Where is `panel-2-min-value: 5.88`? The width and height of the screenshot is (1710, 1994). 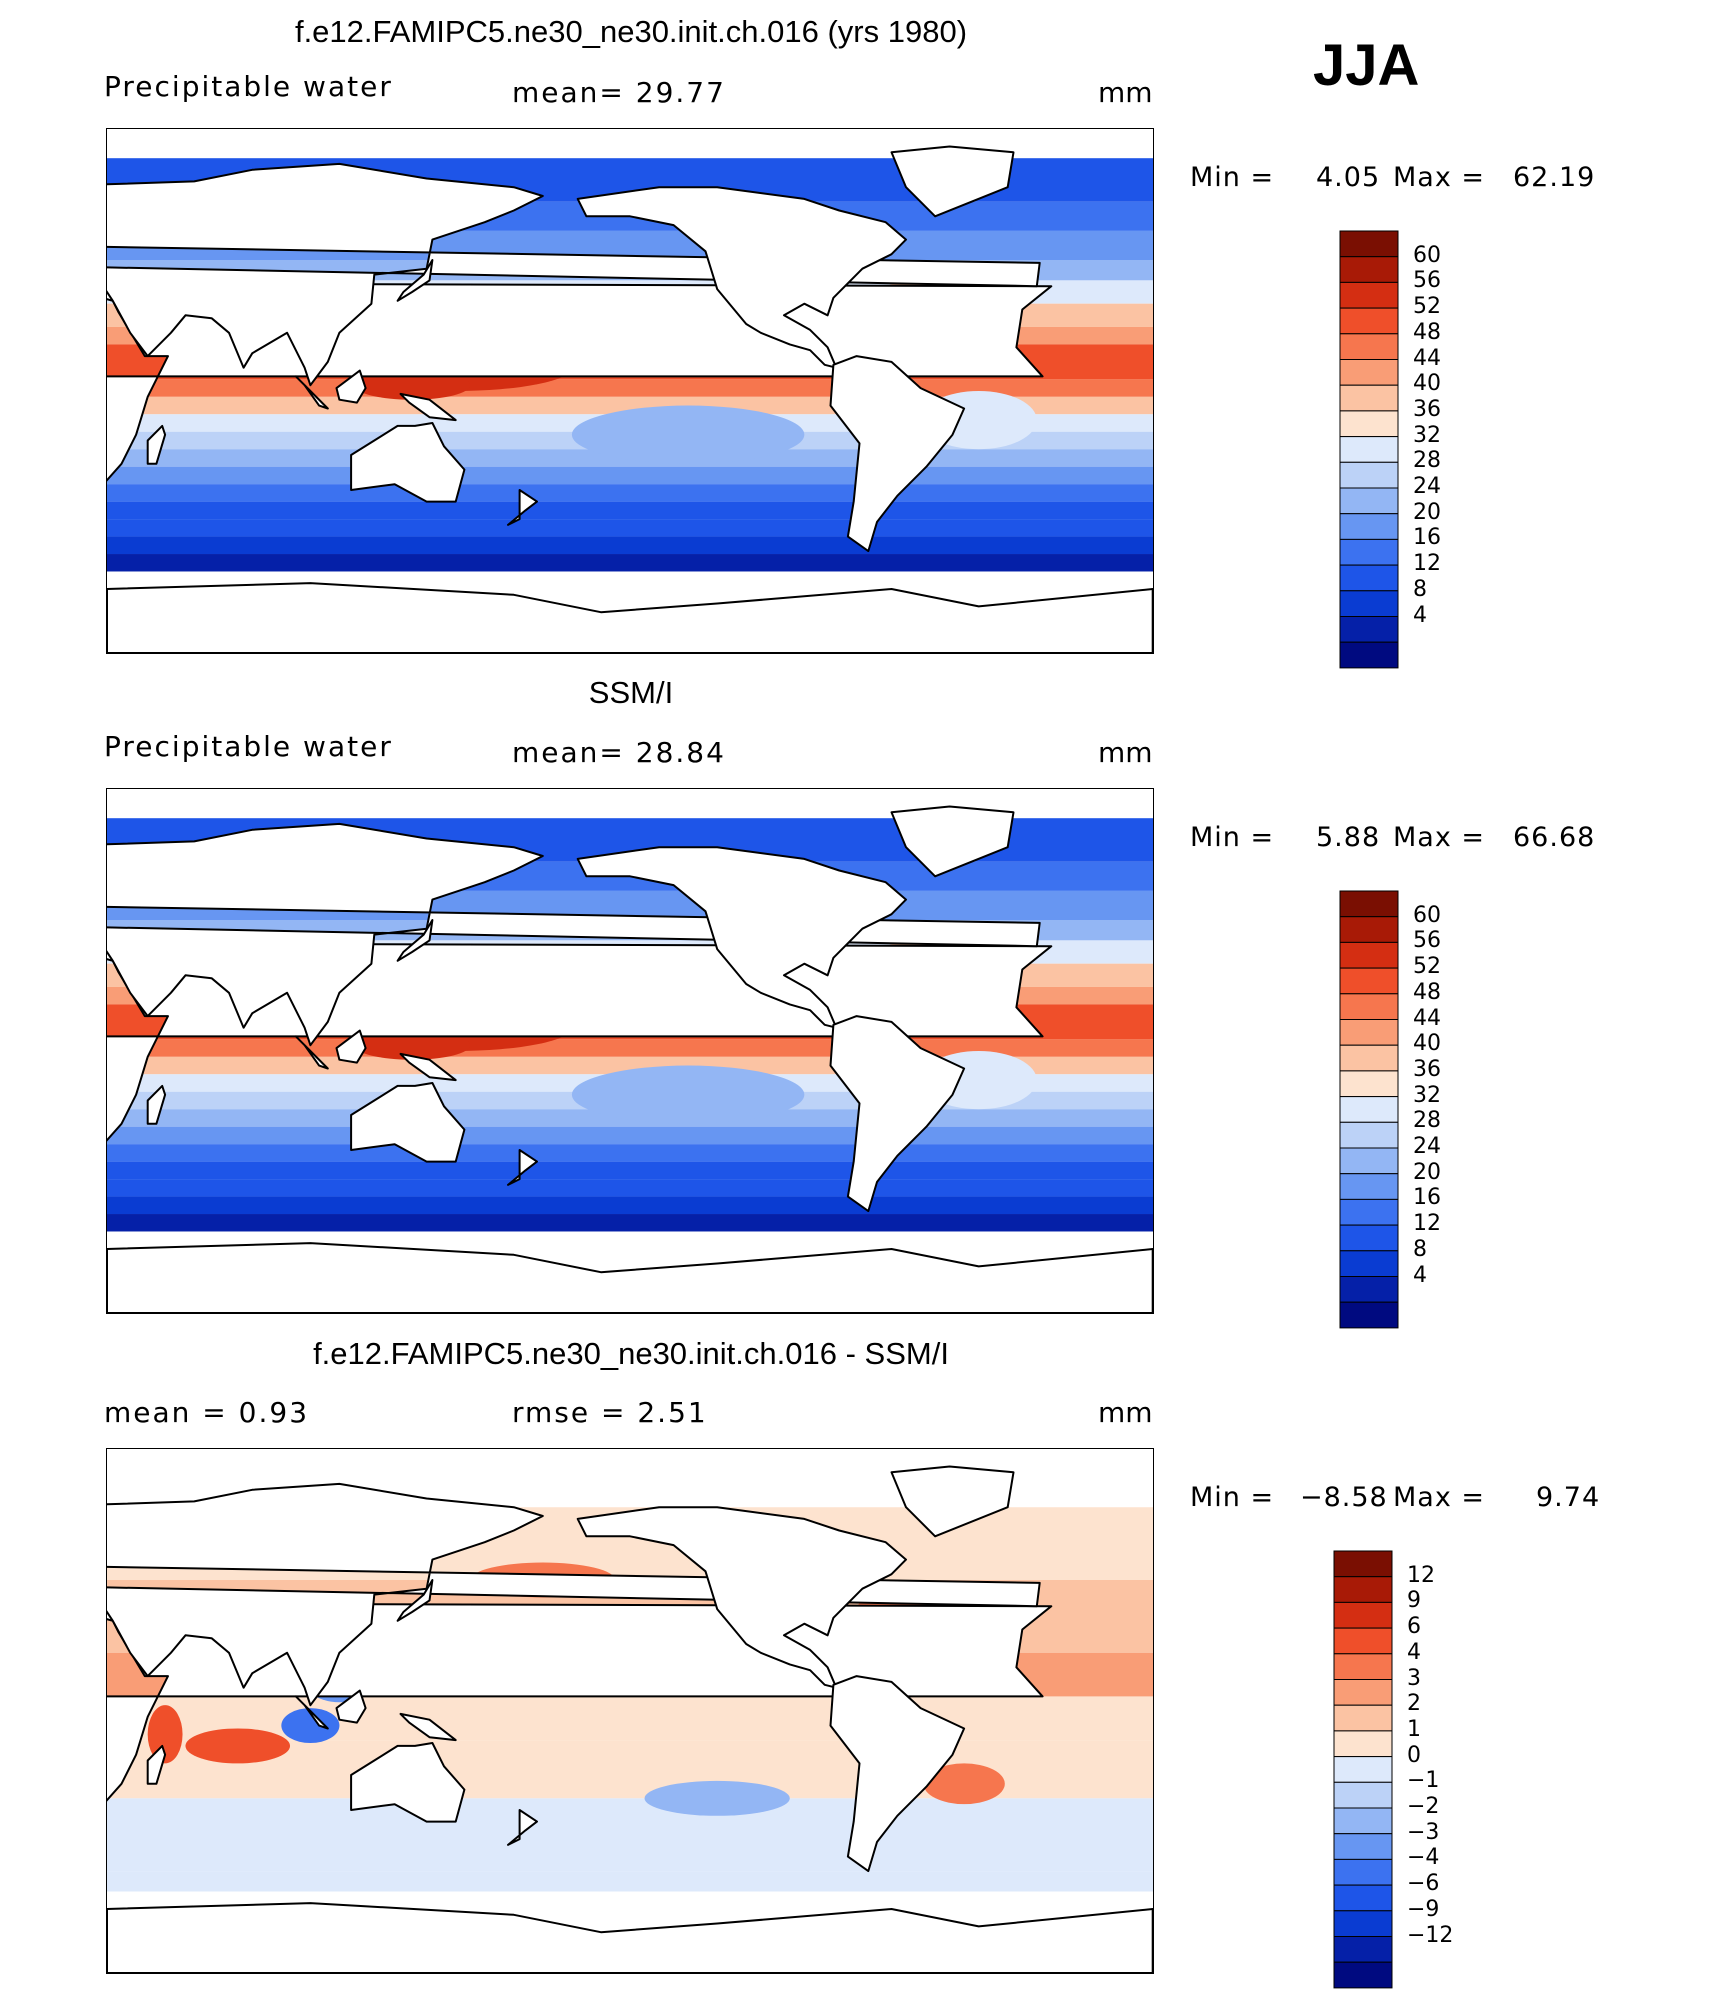 panel-2-min-value: 5.88 is located at coordinates (1348, 837).